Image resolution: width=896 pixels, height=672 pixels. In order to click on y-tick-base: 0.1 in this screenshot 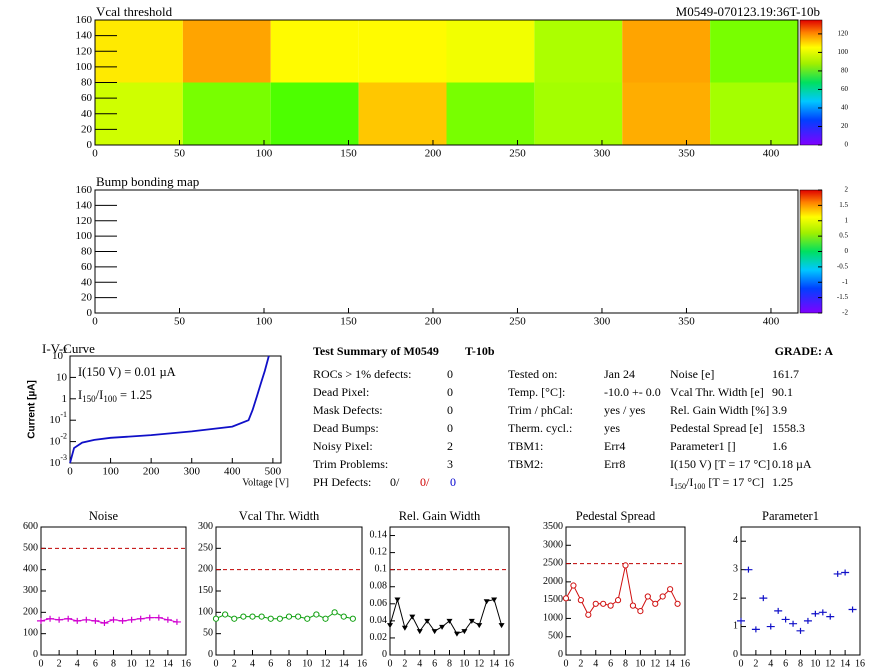, I will do `click(381, 569)`.